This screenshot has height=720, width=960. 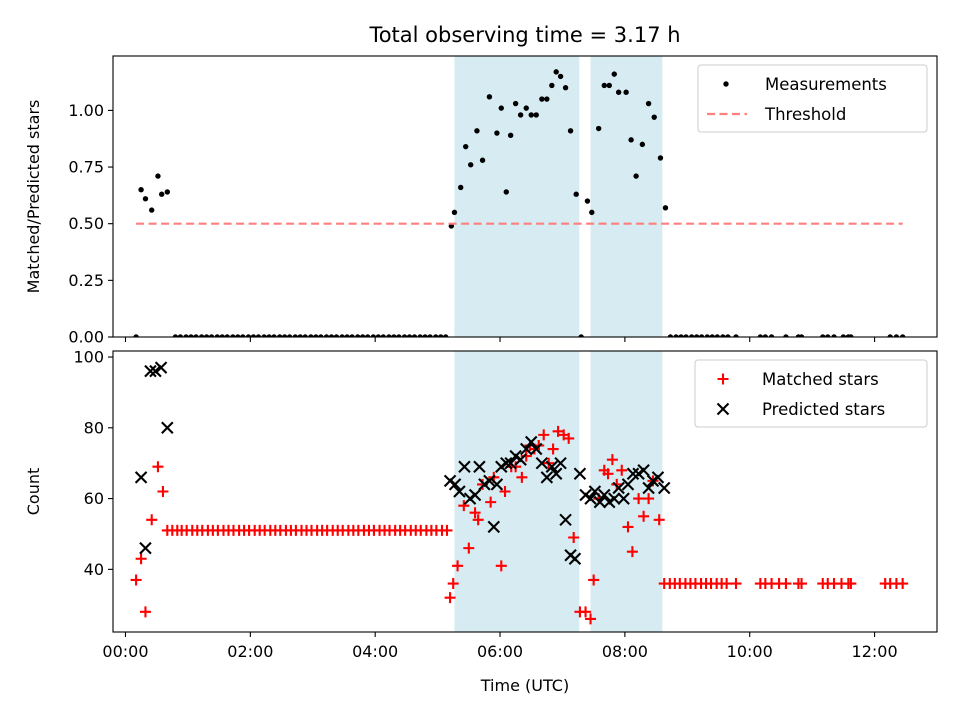 I want to click on x-axis-label: Time (UTC), so click(x=524, y=685).